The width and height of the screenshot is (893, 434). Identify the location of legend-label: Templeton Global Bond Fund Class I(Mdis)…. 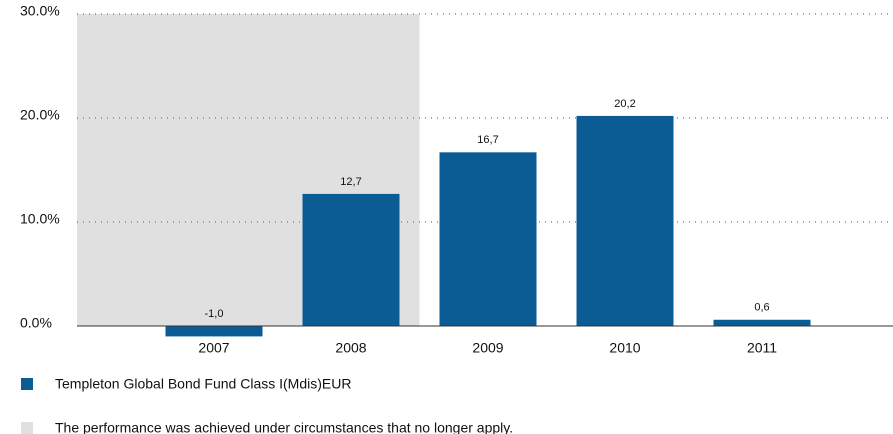
(203, 384).